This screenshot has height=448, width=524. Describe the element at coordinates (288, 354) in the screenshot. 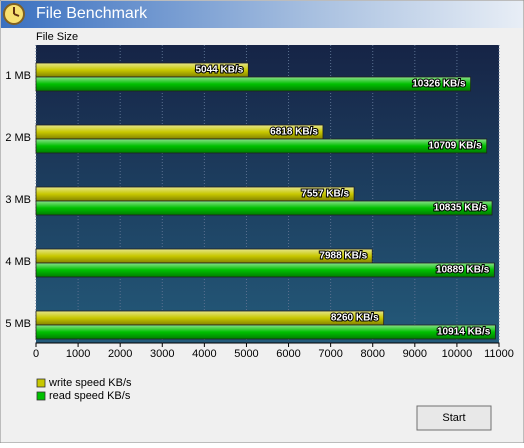

I see `x-tick-label: 6000` at that location.